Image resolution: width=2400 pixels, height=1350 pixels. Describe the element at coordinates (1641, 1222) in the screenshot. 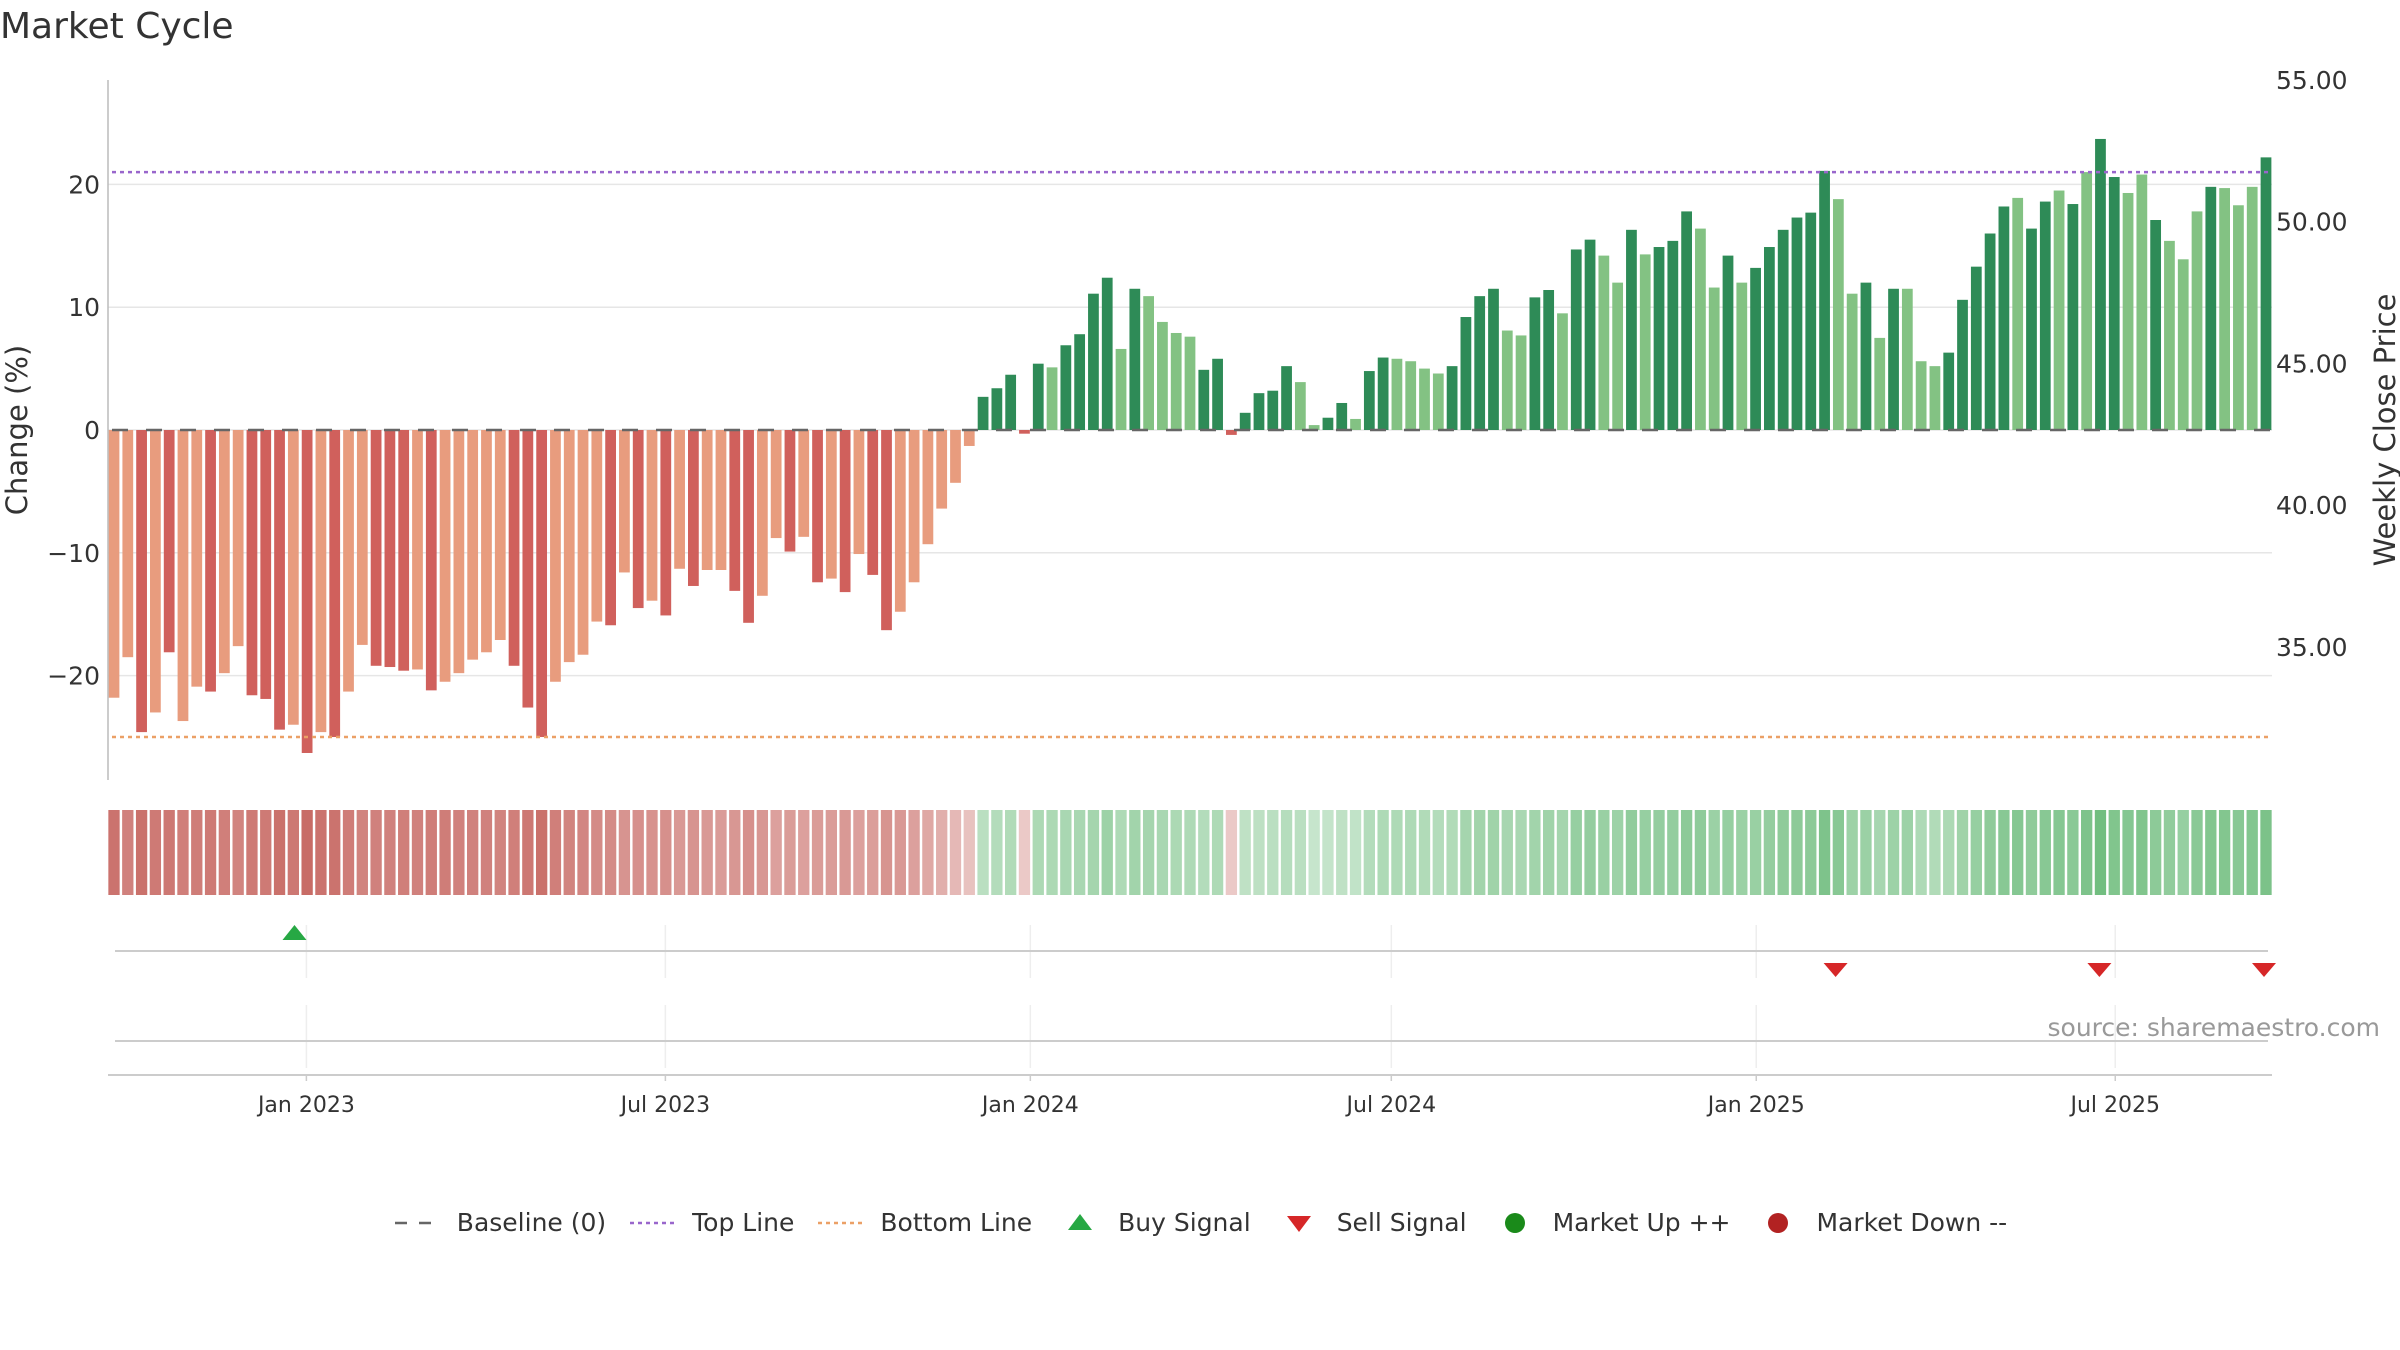

I see `legend-label: Market Up ++` at that location.